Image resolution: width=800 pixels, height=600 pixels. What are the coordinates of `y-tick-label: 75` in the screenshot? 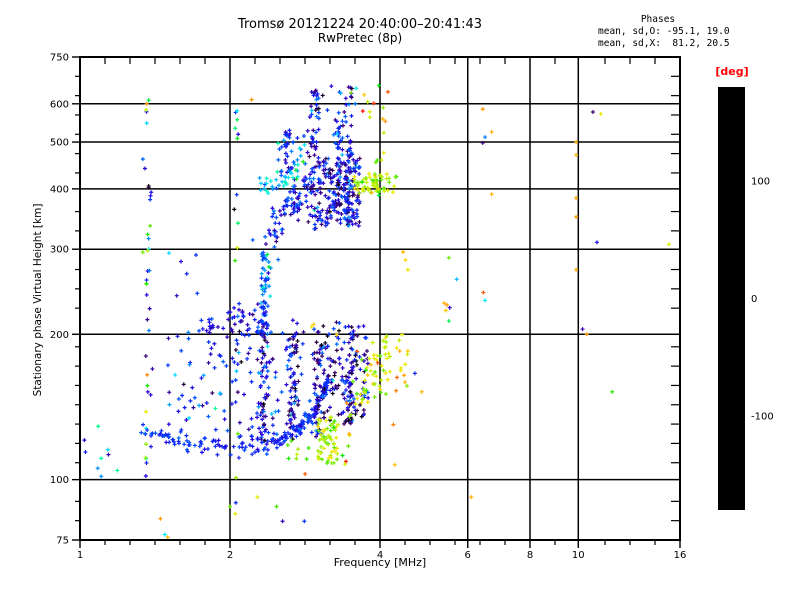 It's located at (62, 541).